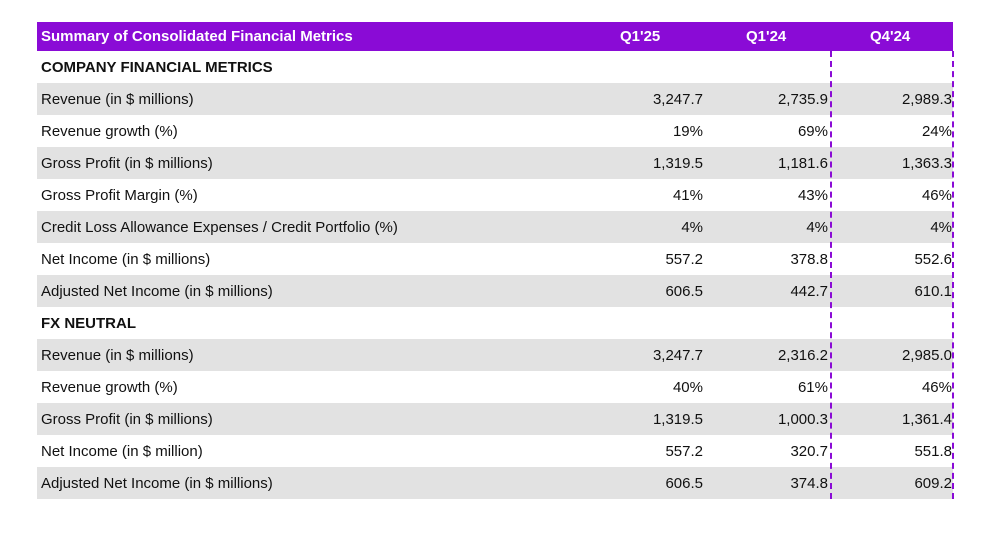 The height and width of the screenshot is (535, 1007). I want to click on row-value: 61%, so click(812, 387).